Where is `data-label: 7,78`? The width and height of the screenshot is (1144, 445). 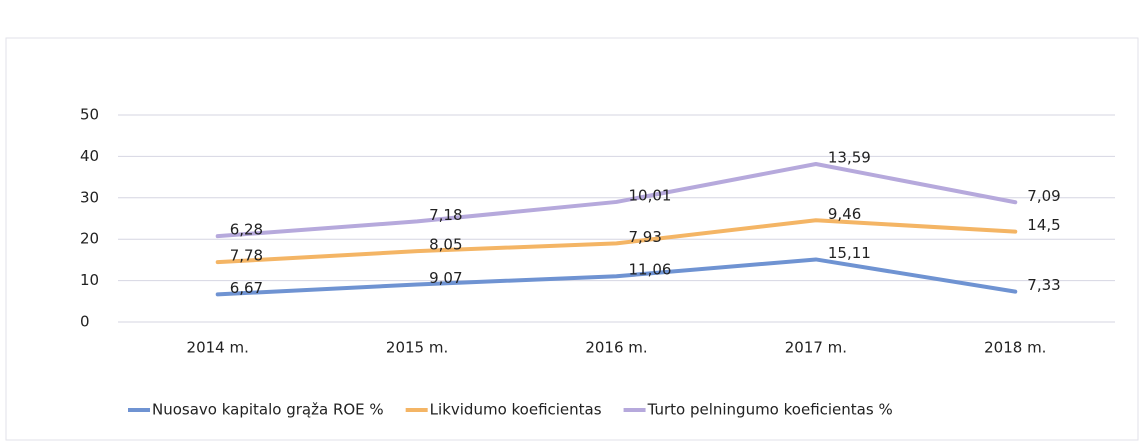 data-label: 7,78 is located at coordinates (246, 256).